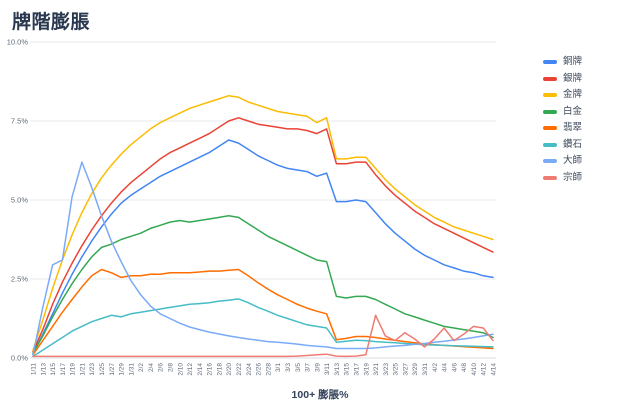 The width and height of the screenshot is (640, 414). What do you see at coordinates (550, 144) in the screenshot?
I see `legend-swatch-diamond` at bounding box center [550, 144].